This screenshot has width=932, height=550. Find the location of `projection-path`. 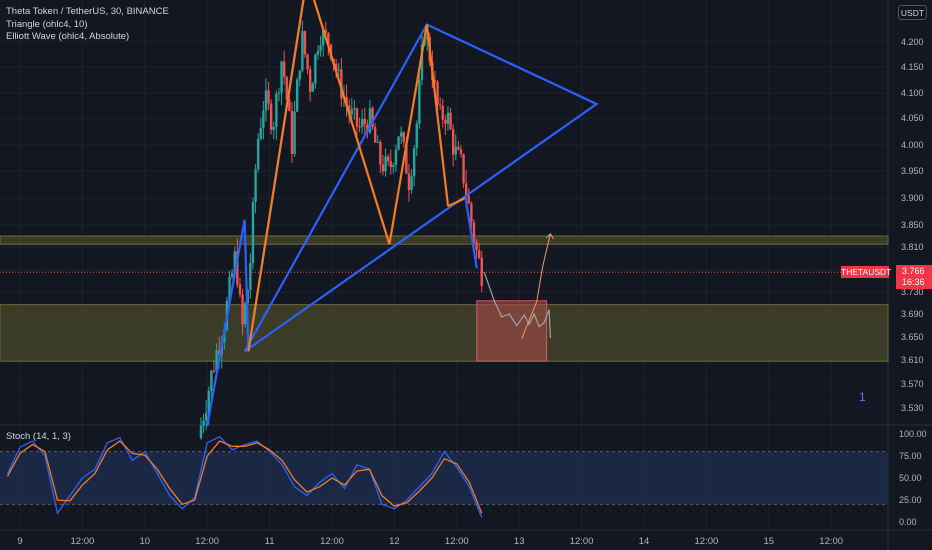

projection-path is located at coordinates (517, 305).